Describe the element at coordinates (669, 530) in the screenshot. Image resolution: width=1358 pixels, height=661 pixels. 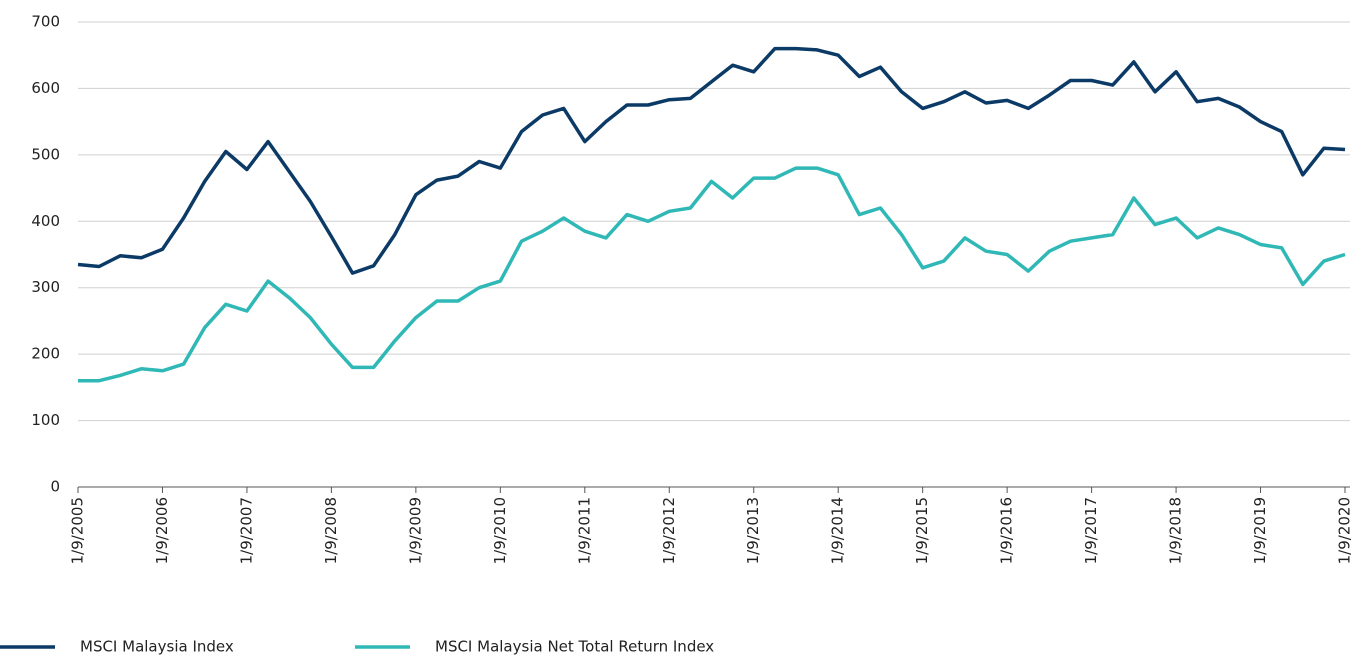
I see `x-tick-label: 1/9/2012` at that location.